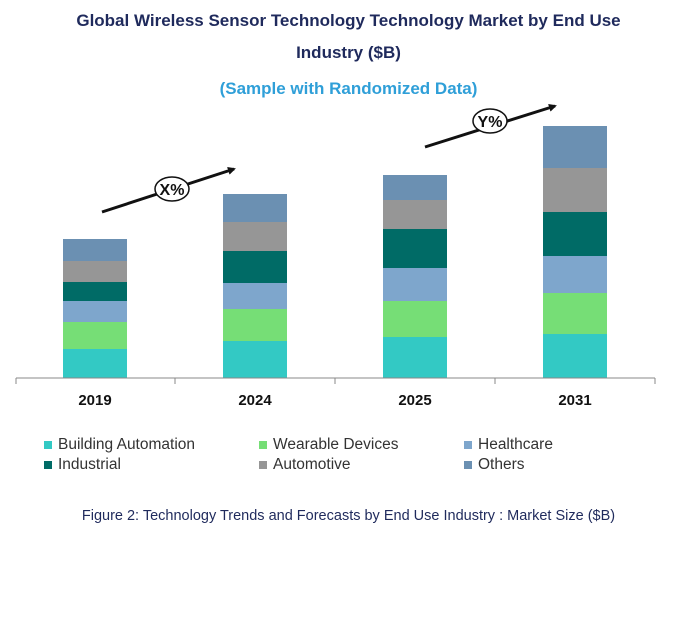 Image resolution: width=697 pixels, height=641 pixels. Describe the element at coordinates (255, 236) in the screenshot. I see `bar-segment-2024-automotive` at that location.